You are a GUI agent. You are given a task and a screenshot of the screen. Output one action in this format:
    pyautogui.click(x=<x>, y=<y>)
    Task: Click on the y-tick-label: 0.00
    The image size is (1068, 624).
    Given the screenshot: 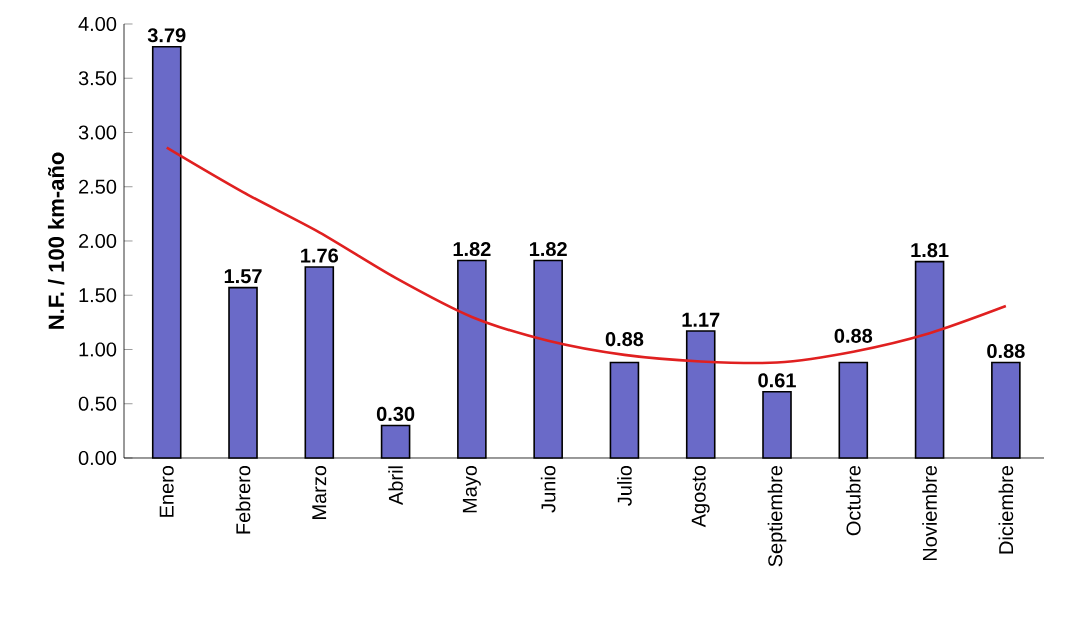 What is the action you would take?
    pyautogui.click(x=97, y=458)
    